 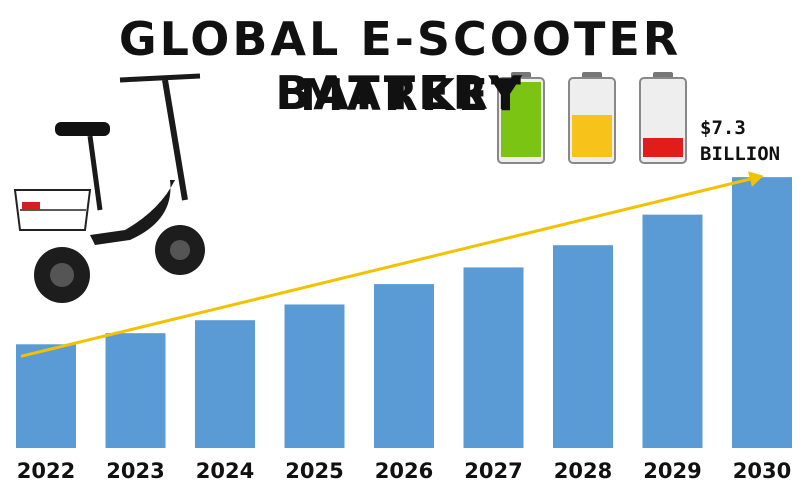 What do you see at coordinates (672, 471) in the screenshot?
I see `x-tick-label-2029: 2029` at bounding box center [672, 471].